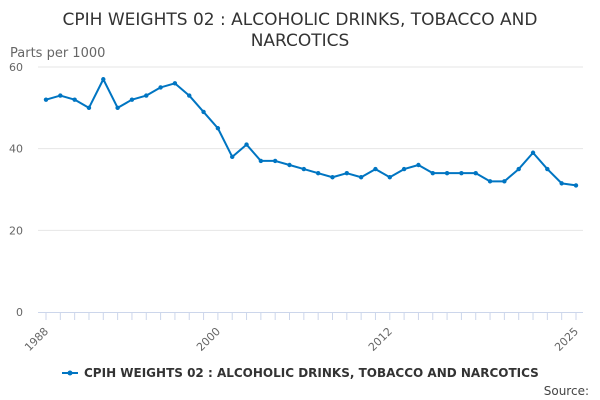 This screenshot has width=600, height=400. Describe the element at coordinates (380, 339) in the screenshot. I see `x-tick-label: 2012` at that location.